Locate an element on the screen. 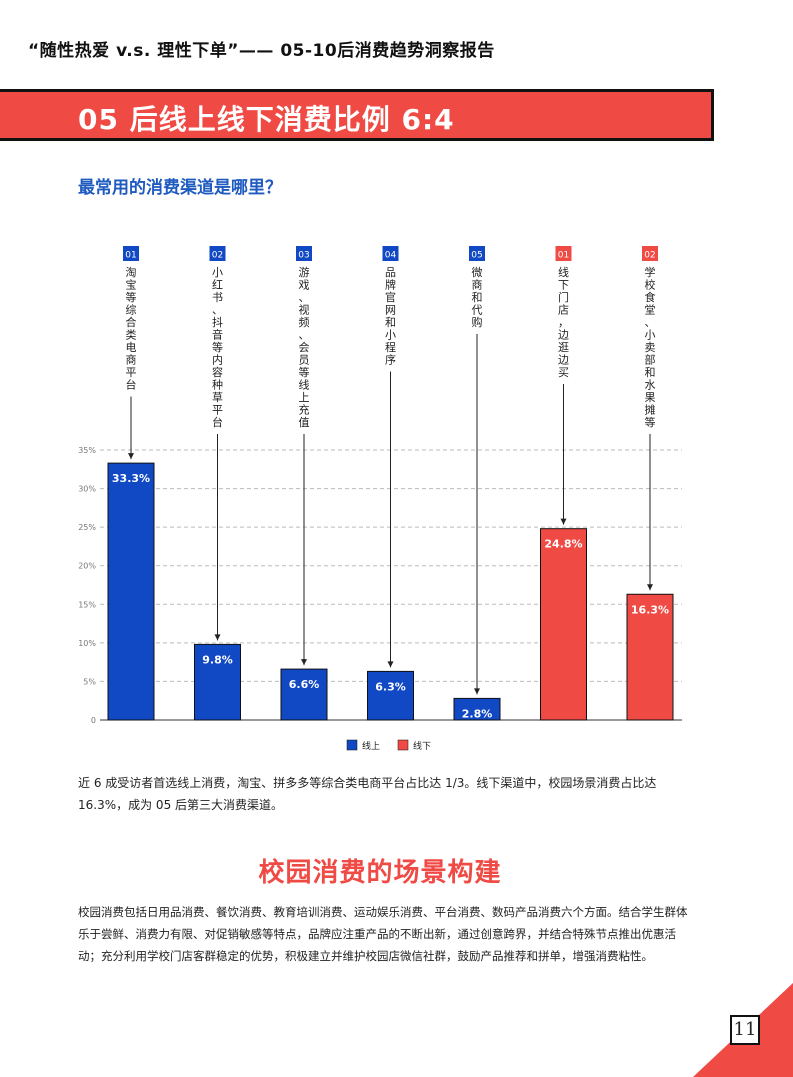  category-label: 小红书、抖音等内容种草平台 is located at coordinates (217, 347).